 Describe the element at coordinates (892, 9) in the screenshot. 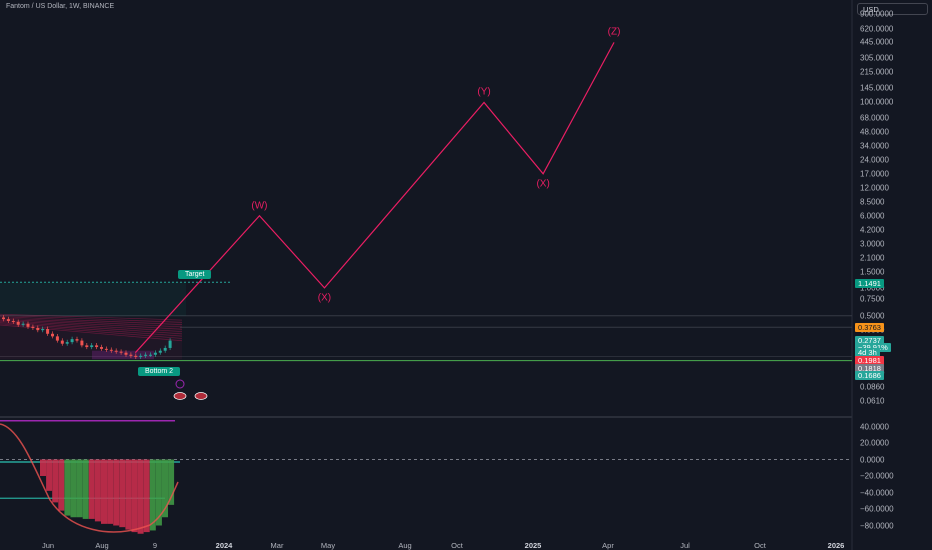

I see `currency-button: USD` at that location.